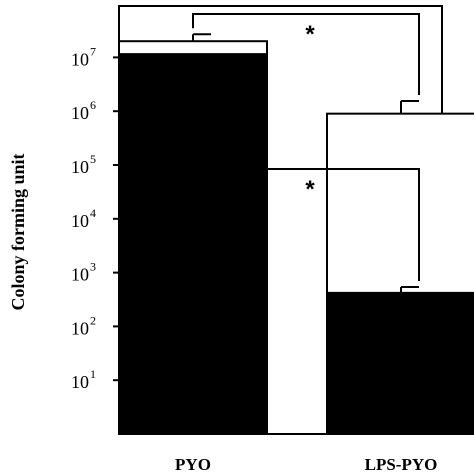 Image resolution: width=474 pixels, height=474 pixels. I want to click on category-label-lps-pyo: LPS-PYO, so click(401, 464).